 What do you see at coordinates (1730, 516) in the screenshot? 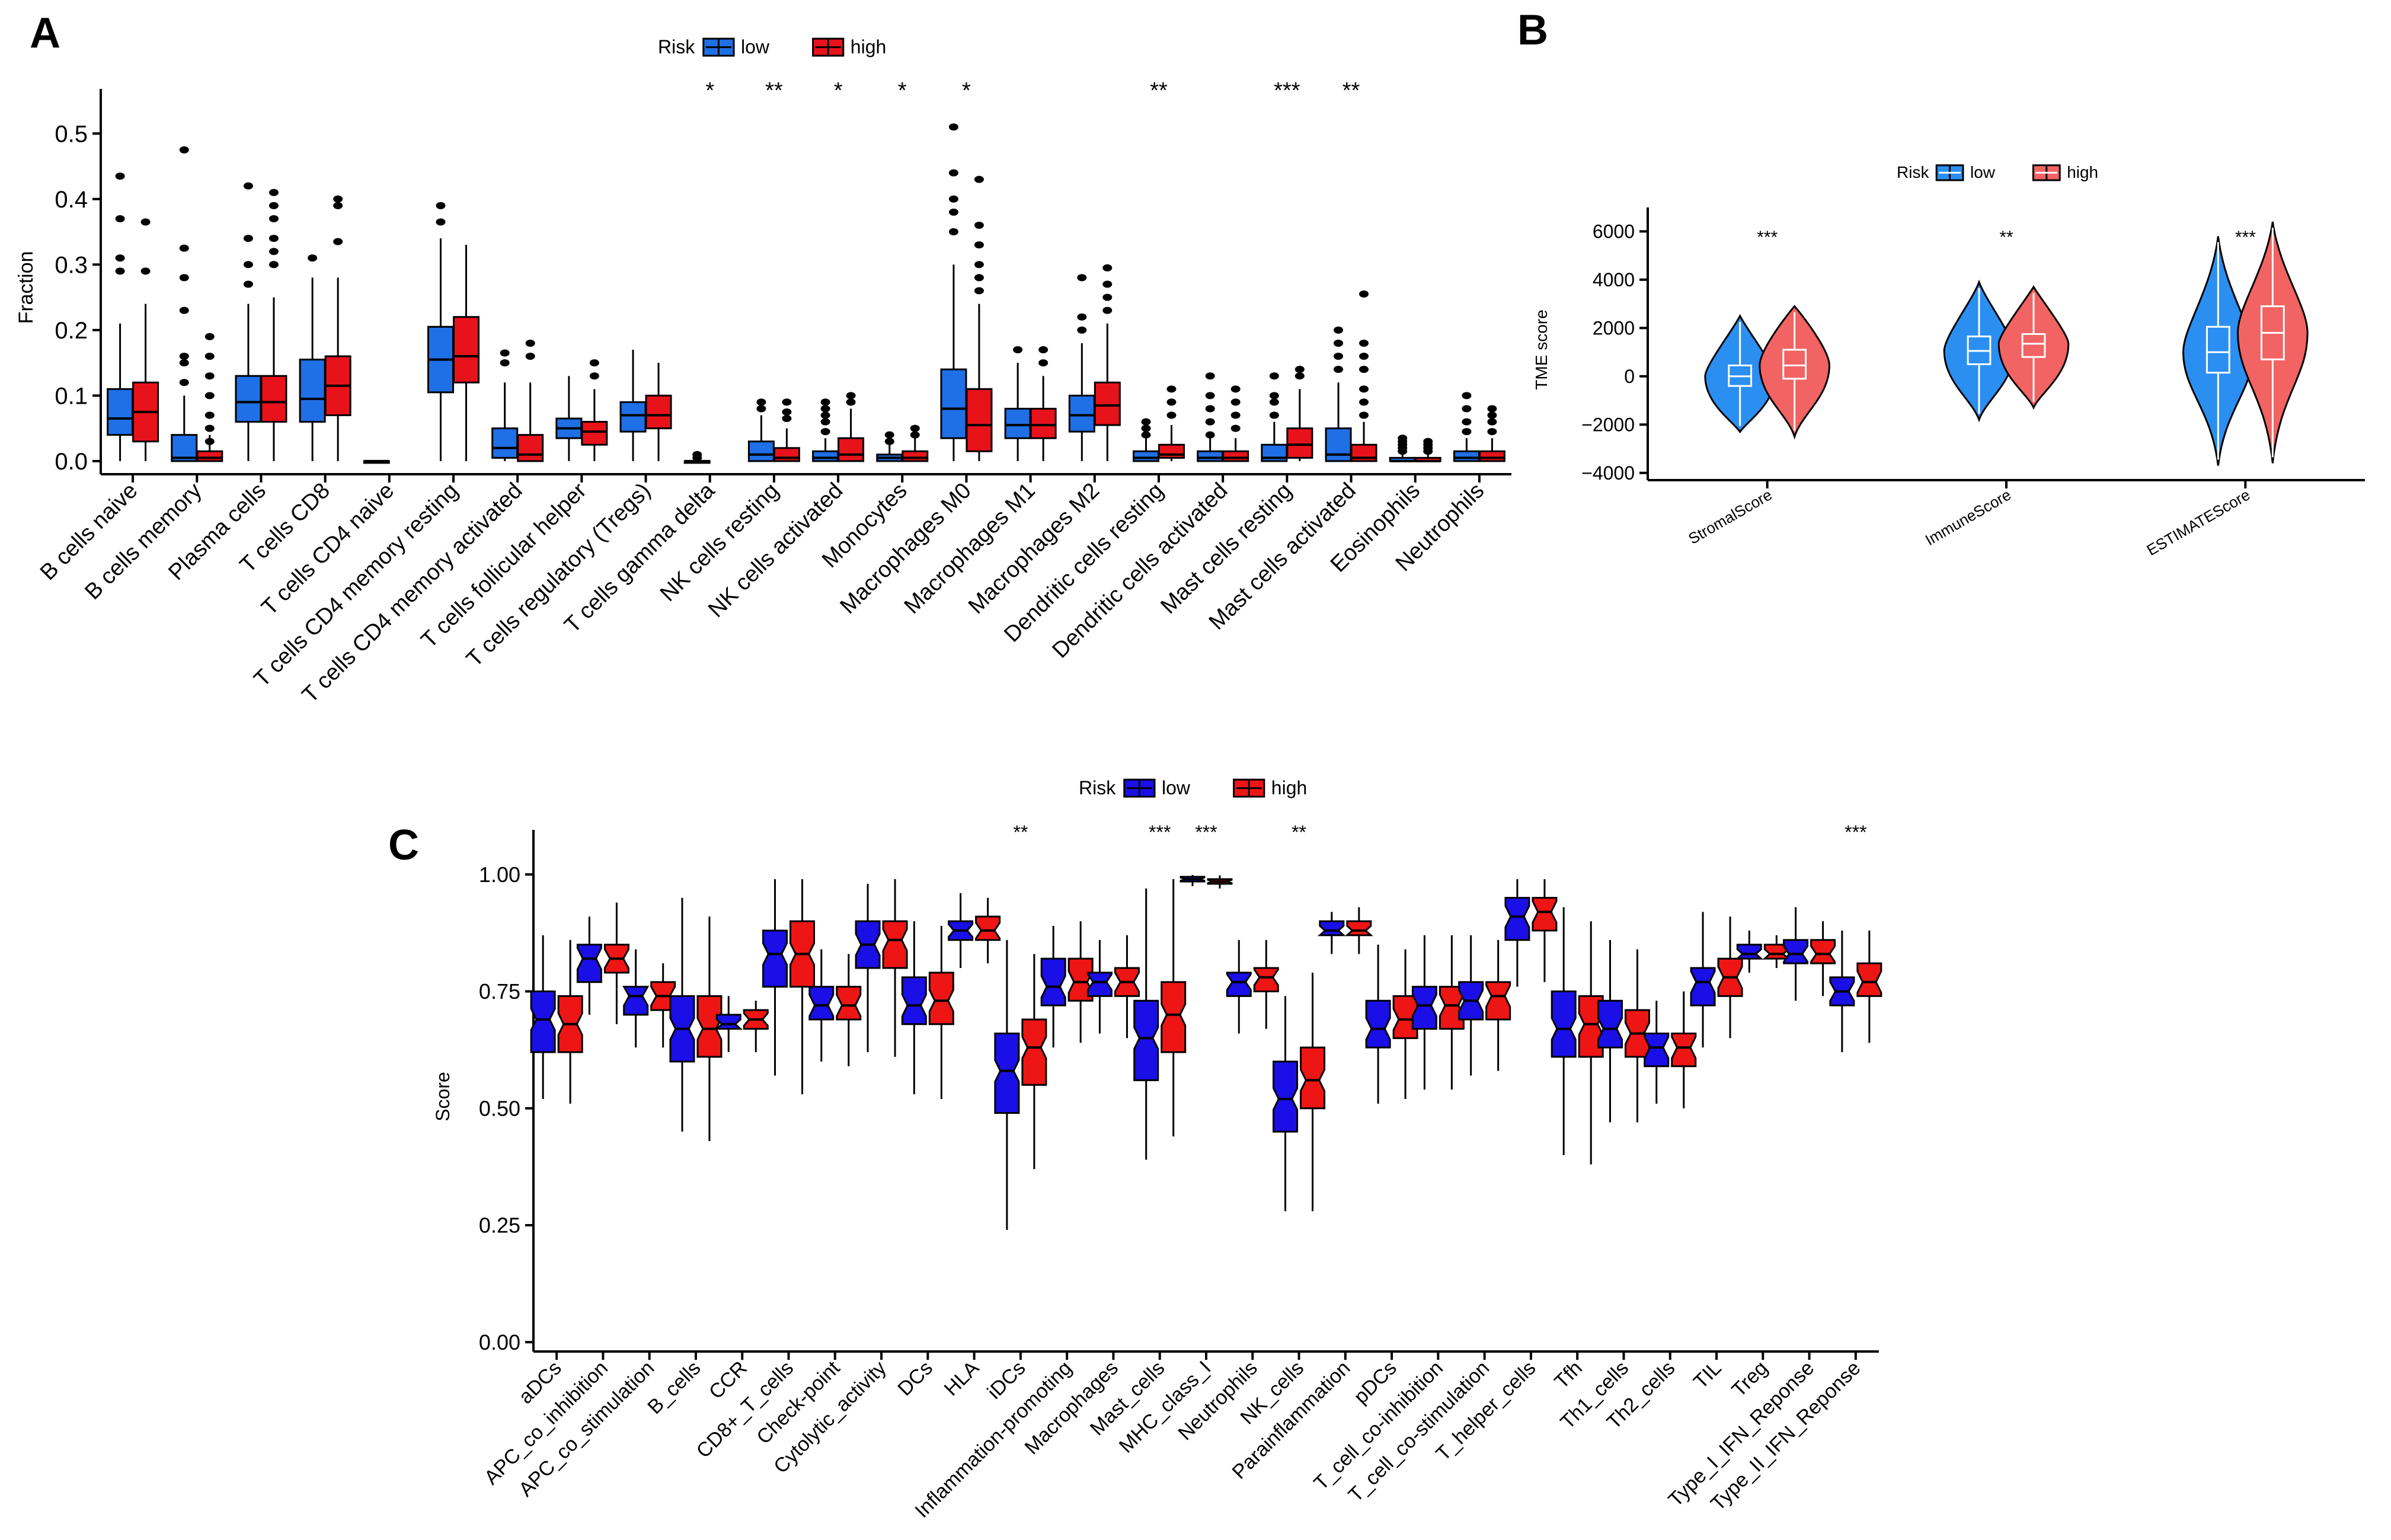
I see `x-tick-label: StromalScore` at bounding box center [1730, 516].